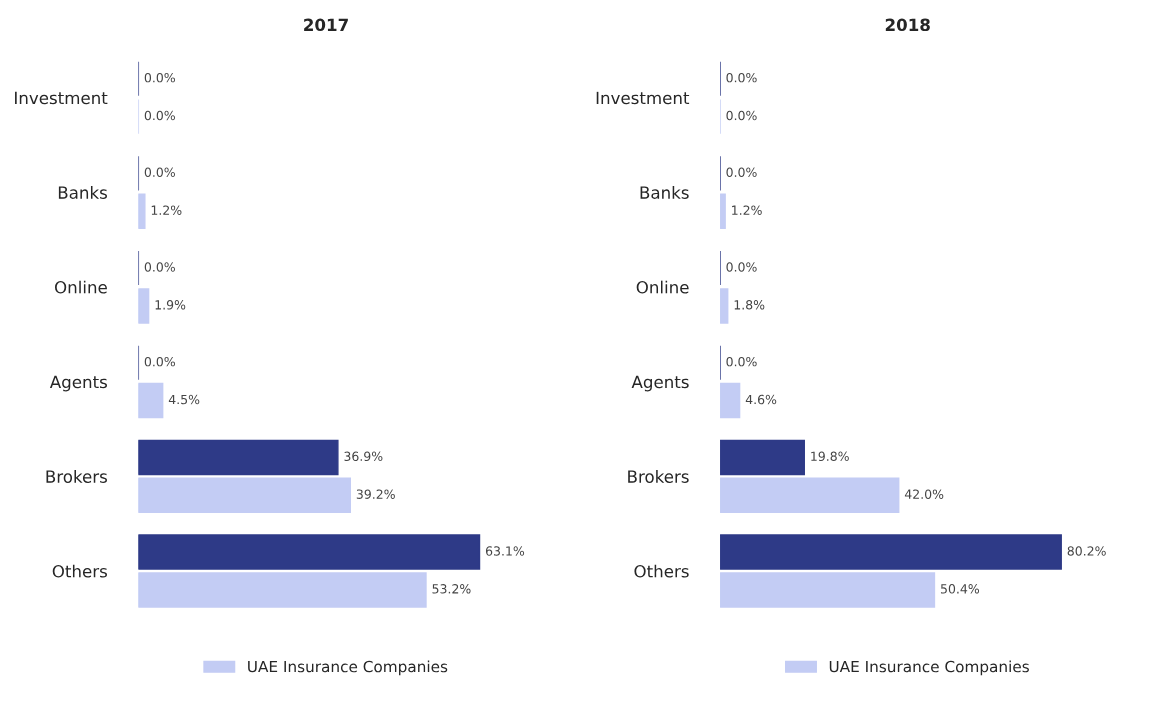 Image resolution: width=1153 pixels, height=719 pixels. Describe the element at coordinates (375, 494) in the screenshot. I see `data-label: 39.2%` at that location.